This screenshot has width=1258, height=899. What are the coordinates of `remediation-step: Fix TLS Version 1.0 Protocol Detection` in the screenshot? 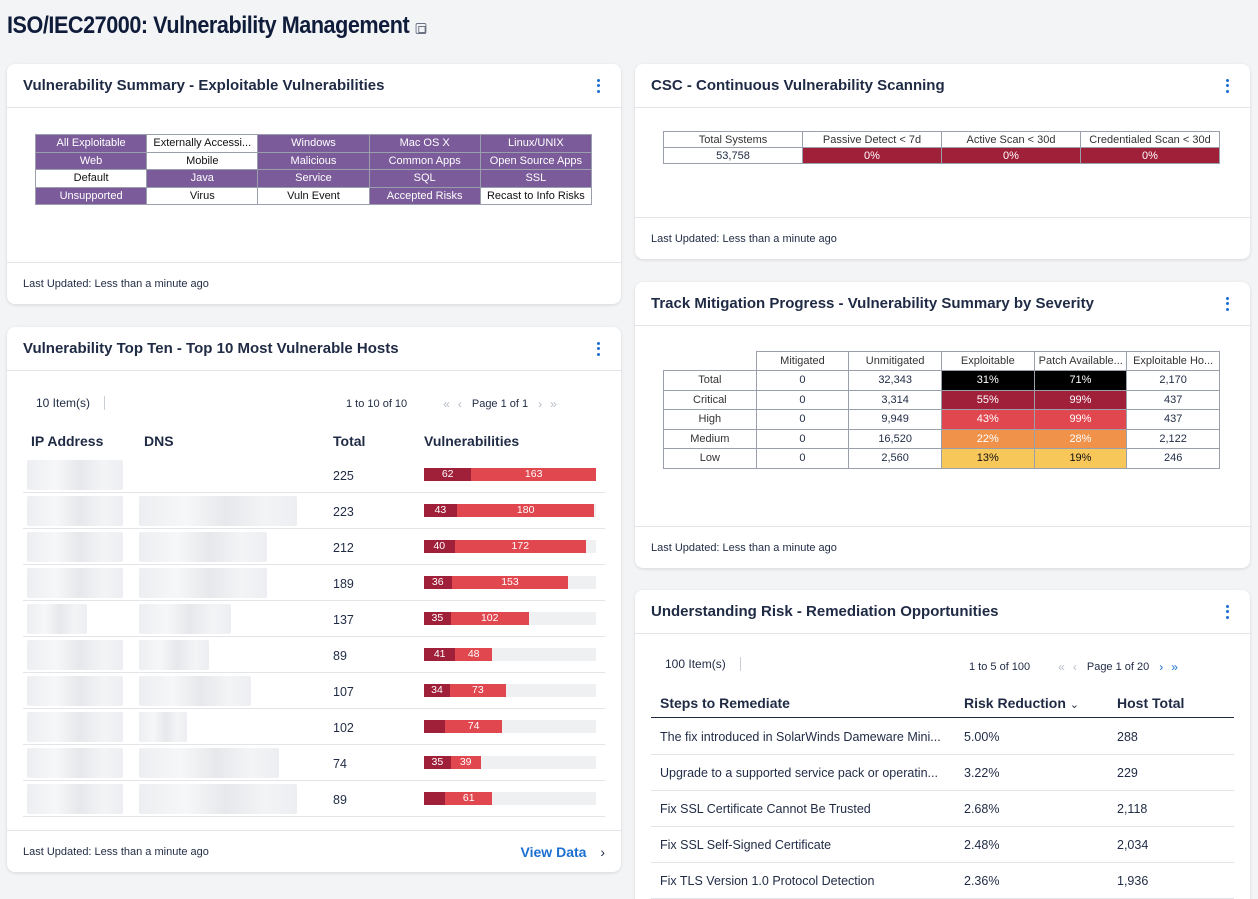 It's located at (767, 881).